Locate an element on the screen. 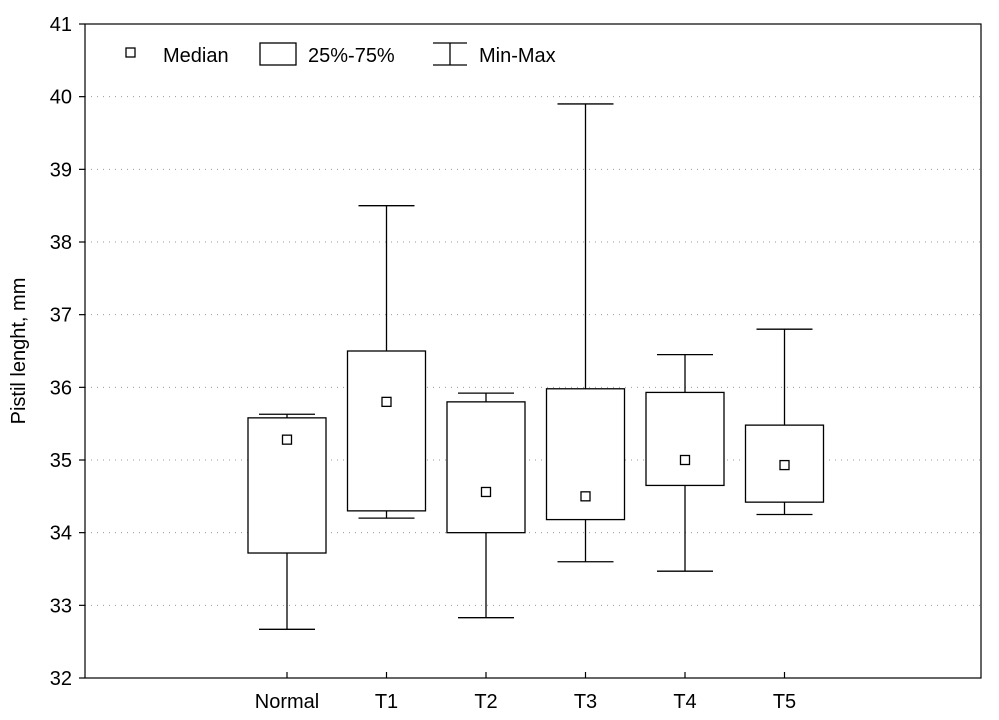 The height and width of the screenshot is (720, 999). y-tick-label-39: 39 is located at coordinates (61, 170).